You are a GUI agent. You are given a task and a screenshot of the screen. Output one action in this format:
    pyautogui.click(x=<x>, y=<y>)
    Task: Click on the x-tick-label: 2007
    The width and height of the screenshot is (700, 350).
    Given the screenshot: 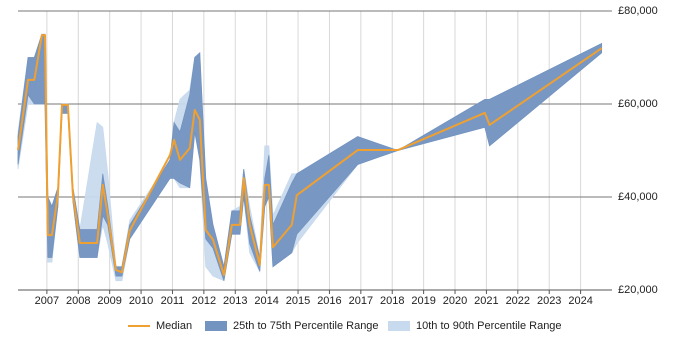 What is the action you would take?
    pyautogui.click(x=47, y=301)
    